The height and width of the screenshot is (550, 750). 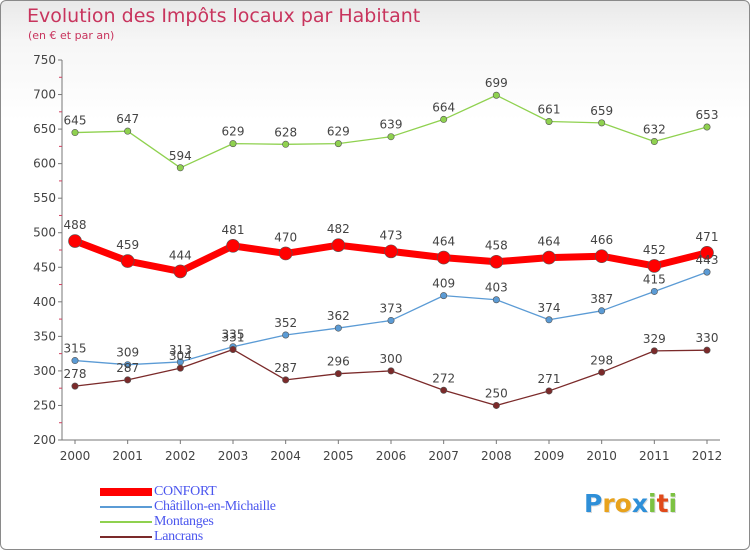 I want to click on data-label-chatillon-en-michaille: 362, so click(x=338, y=316).